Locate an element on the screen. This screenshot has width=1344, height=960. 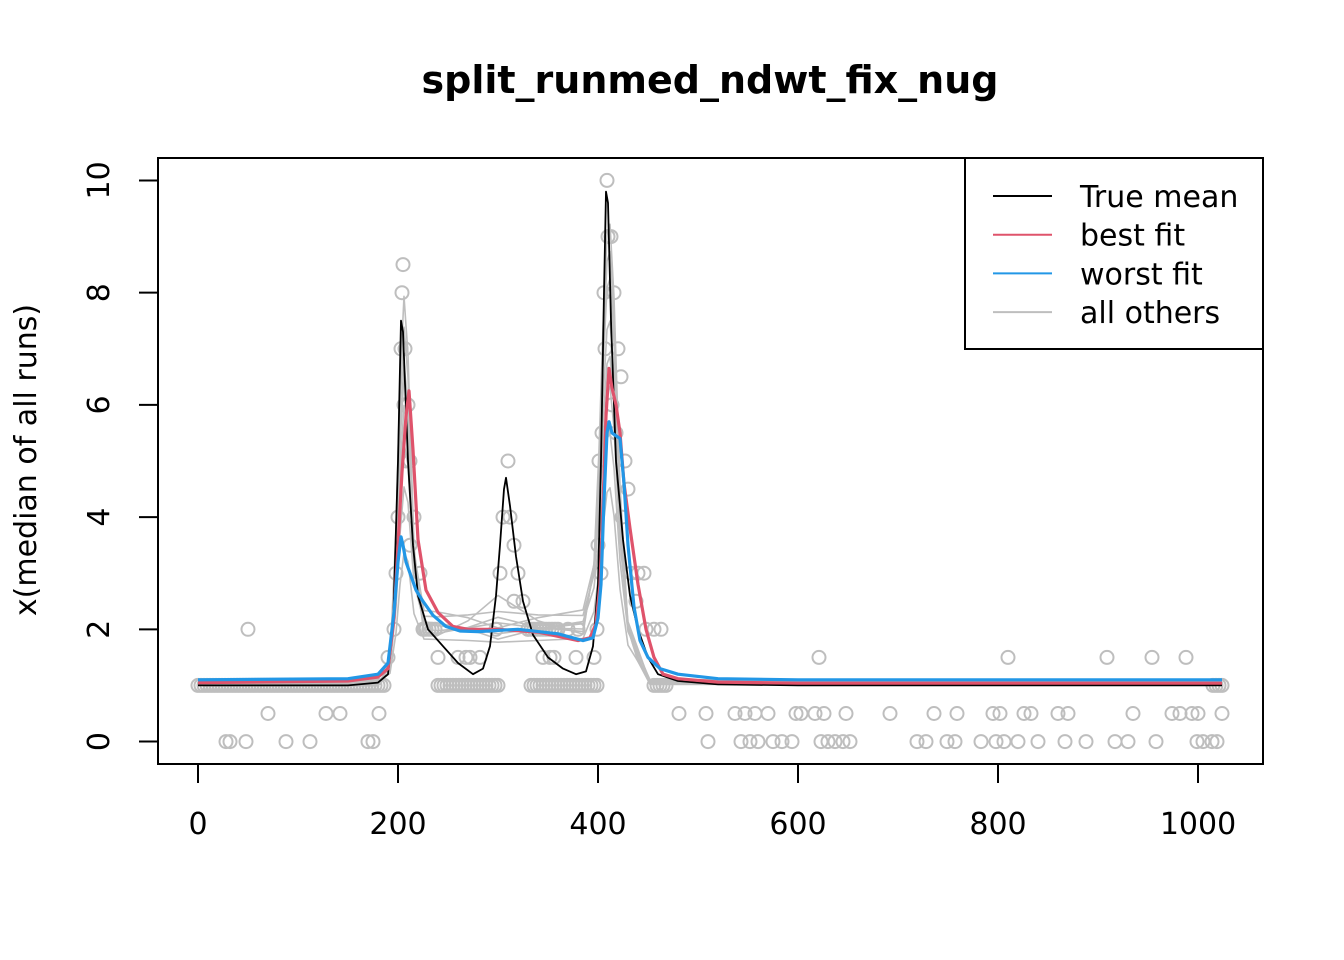
x-tick-label: 600 is located at coordinates (797, 824).